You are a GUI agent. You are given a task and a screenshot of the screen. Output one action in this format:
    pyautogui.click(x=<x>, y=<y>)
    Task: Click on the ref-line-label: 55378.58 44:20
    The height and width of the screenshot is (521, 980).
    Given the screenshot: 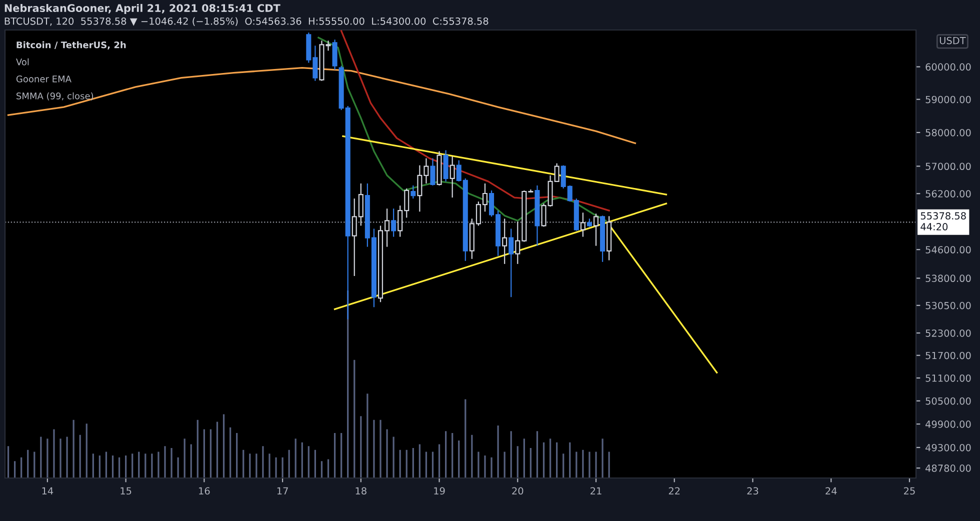 What is the action you would take?
    pyautogui.click(x=943, y=221)
    